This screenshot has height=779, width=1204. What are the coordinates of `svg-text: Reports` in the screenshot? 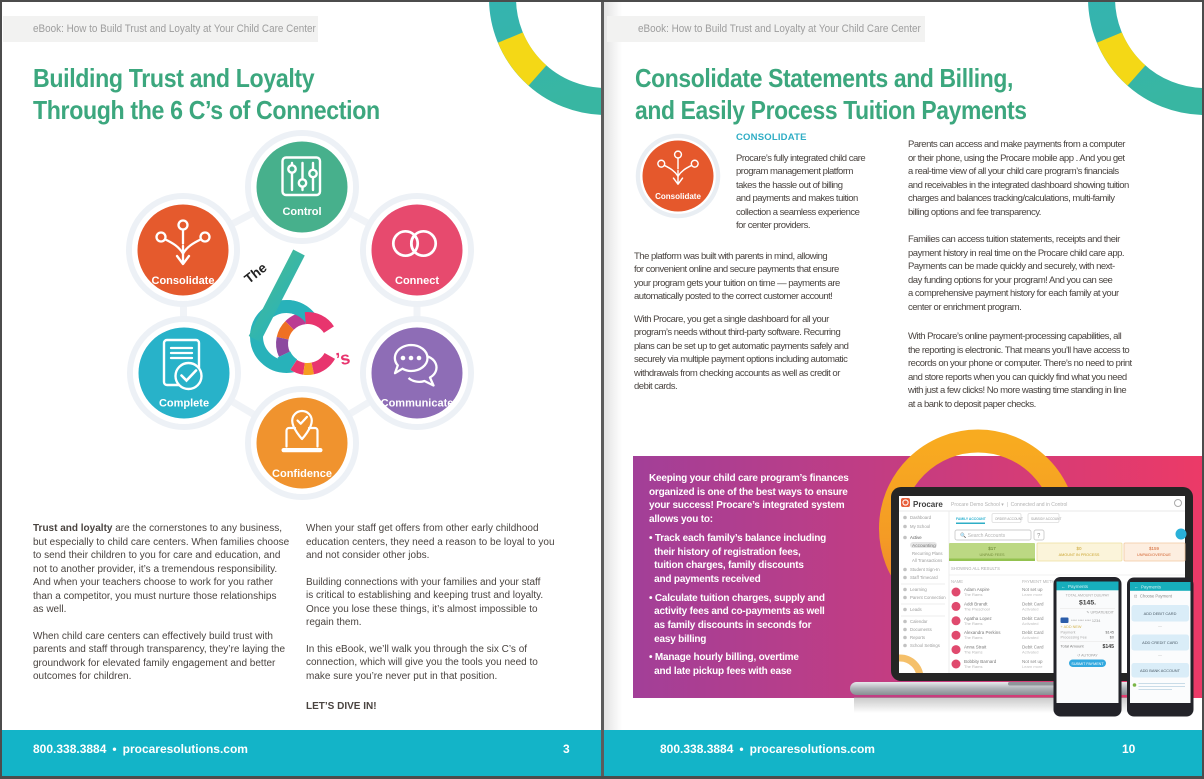 It's located at (917, 637).